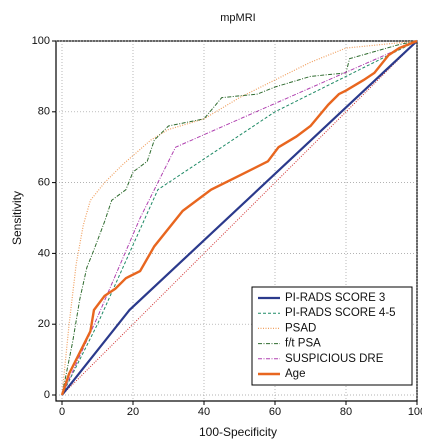 Image resolution: width=422 pixels, height=442 pixels. I want to click on y-tick-label: 80, so click(44, 112).